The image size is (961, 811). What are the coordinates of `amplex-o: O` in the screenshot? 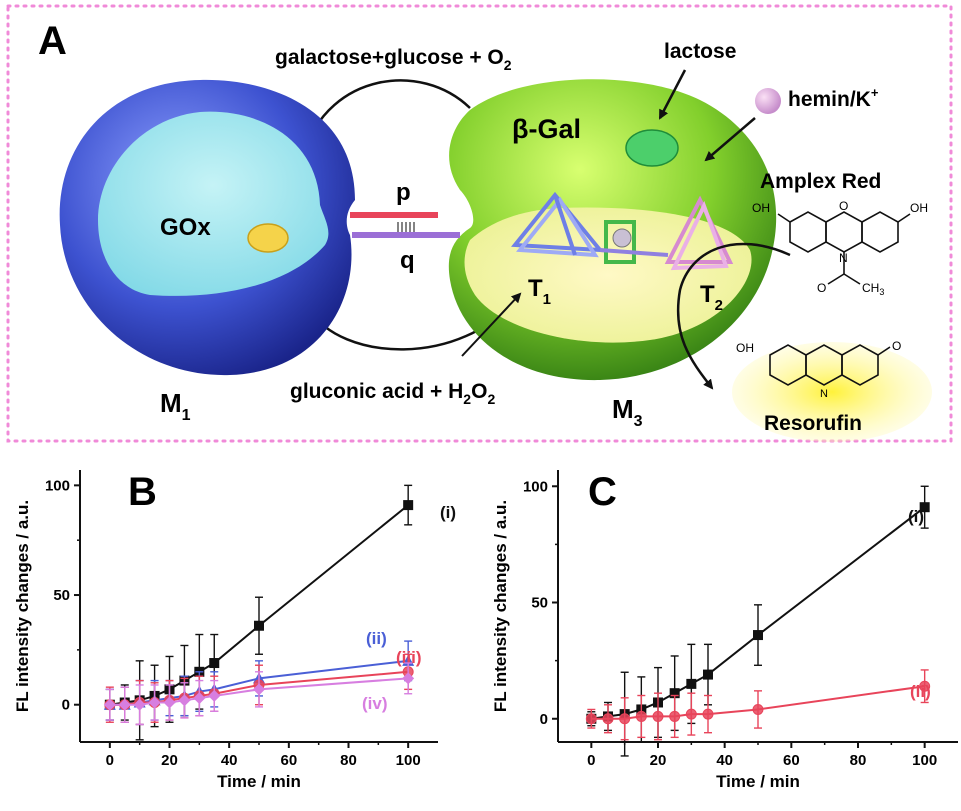 It's located at (843, 206).